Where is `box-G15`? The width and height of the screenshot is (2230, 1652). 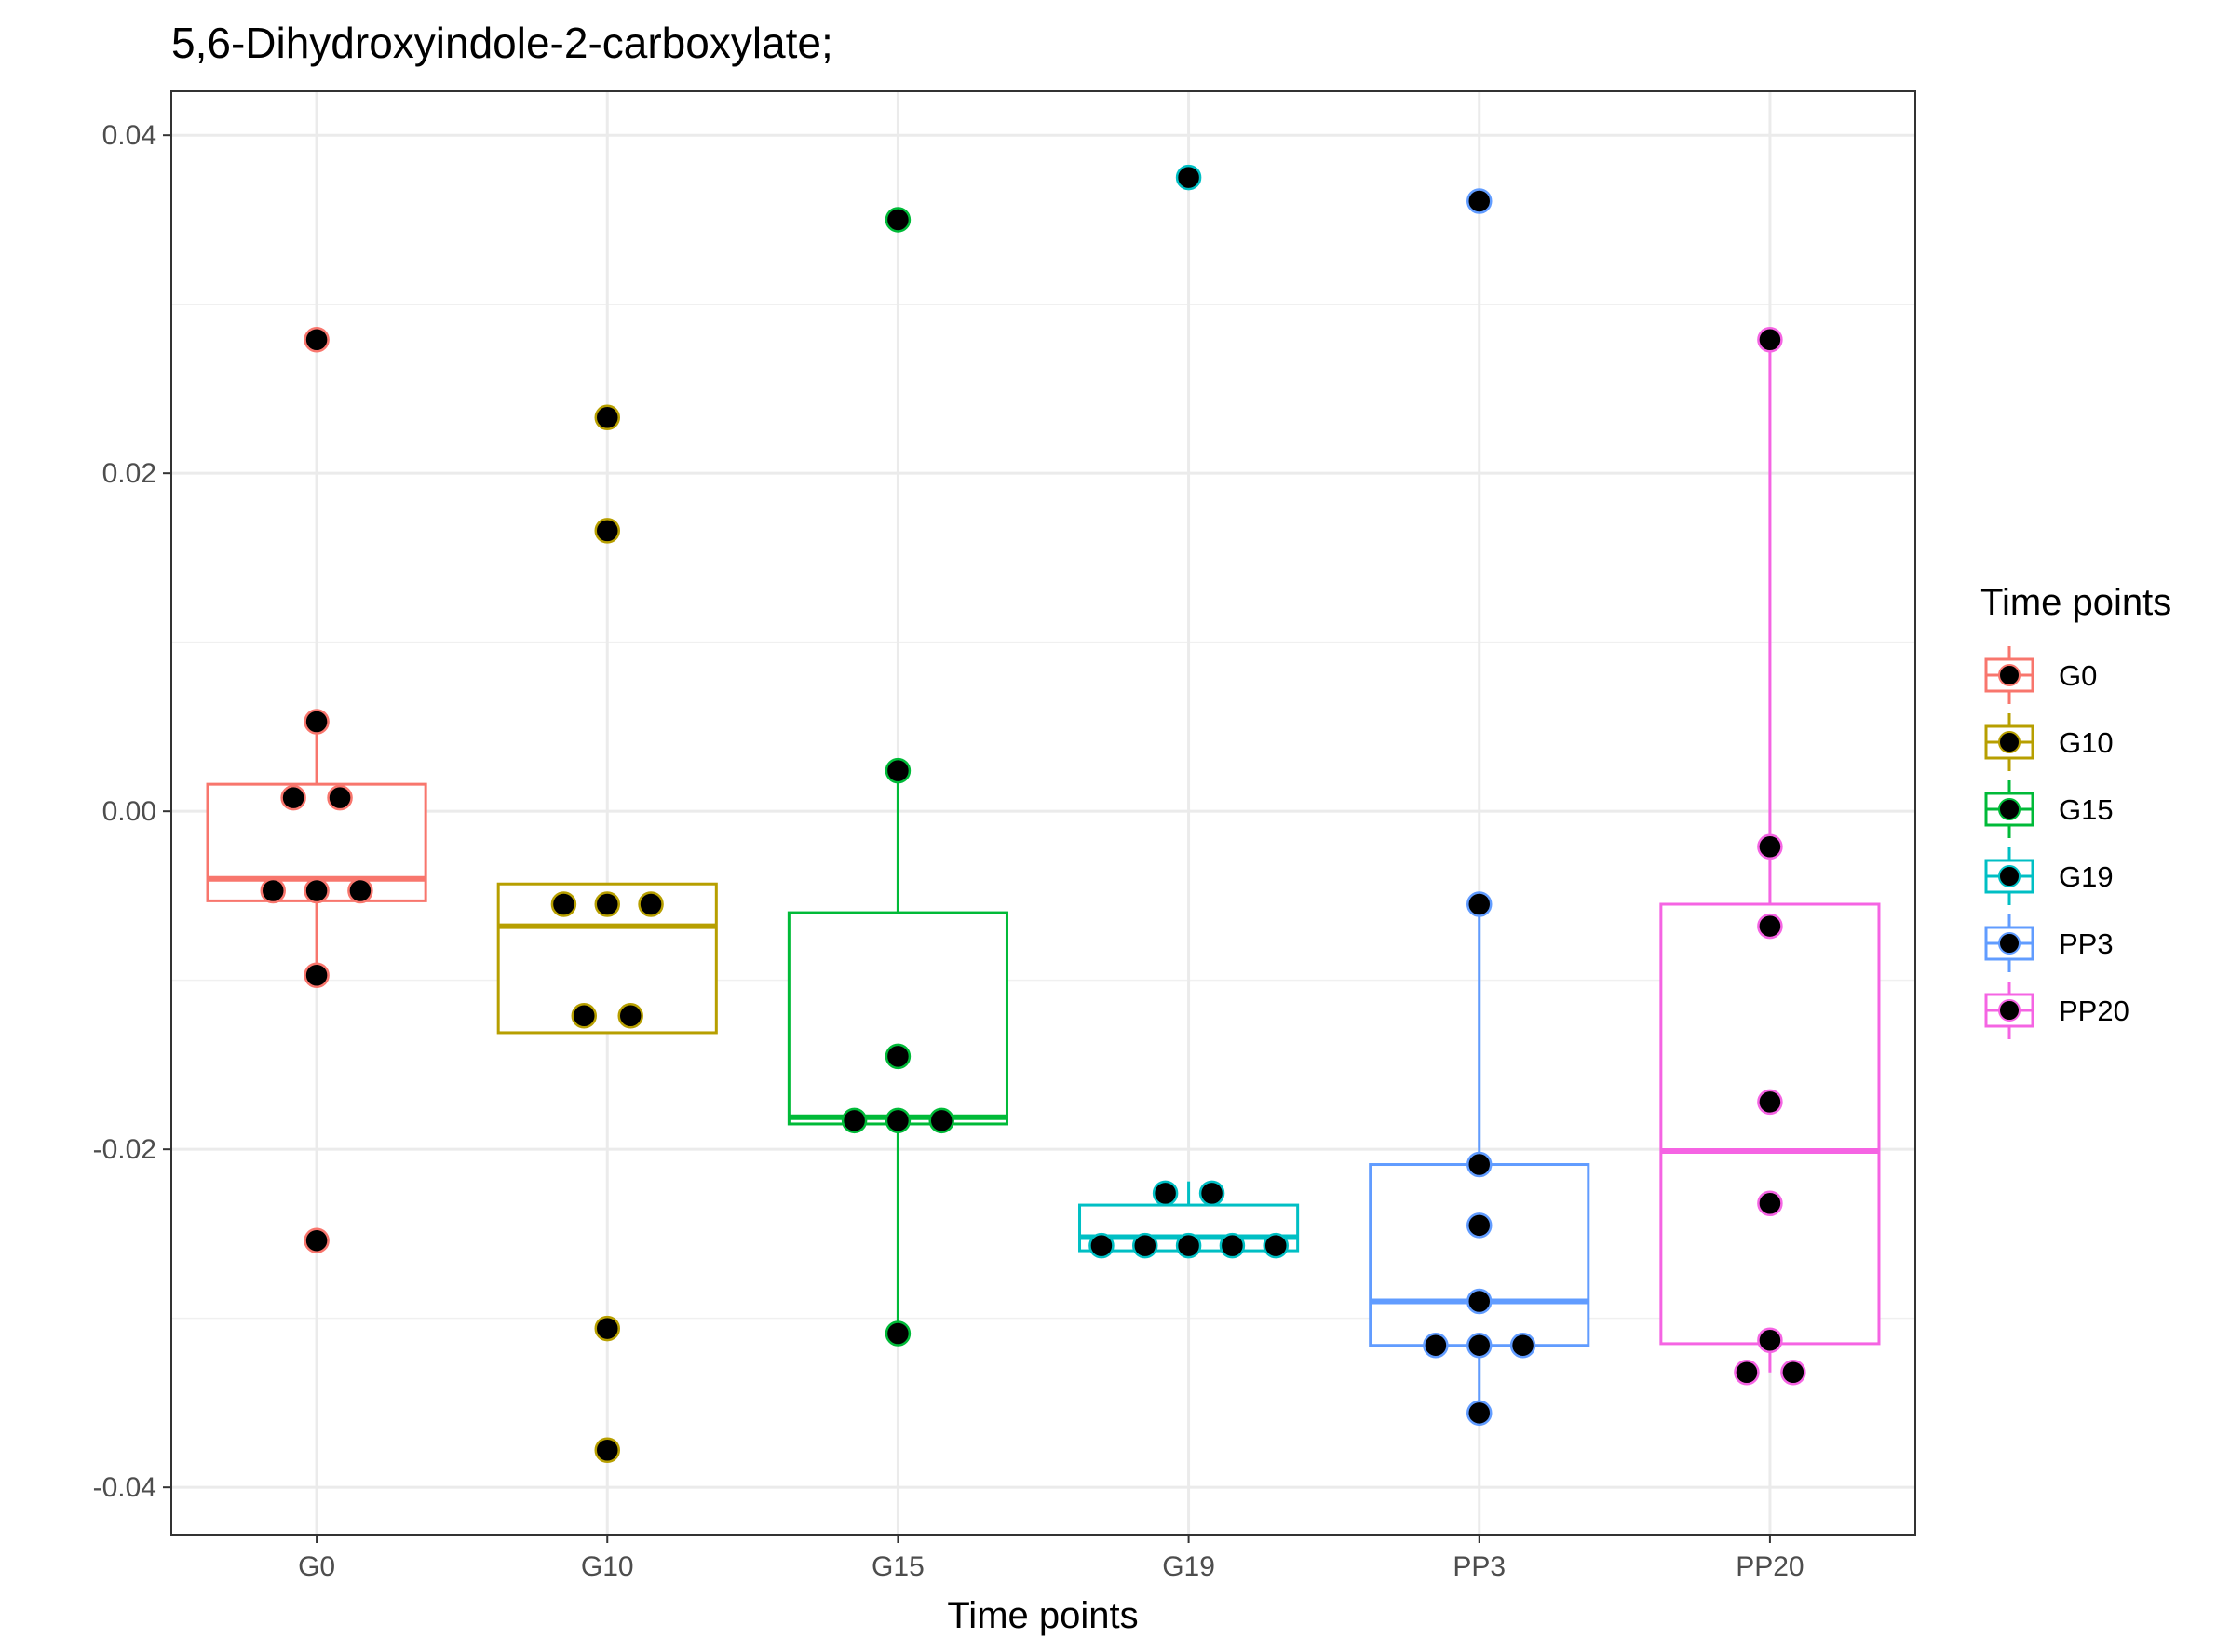
box-G15 is located at coordinates (898, 1052).